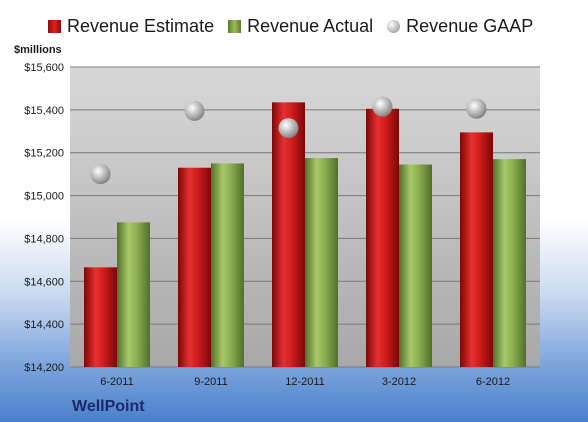 The image size is (588, 422). I want to click on legend-swatch-estimate, so click(54, 26).